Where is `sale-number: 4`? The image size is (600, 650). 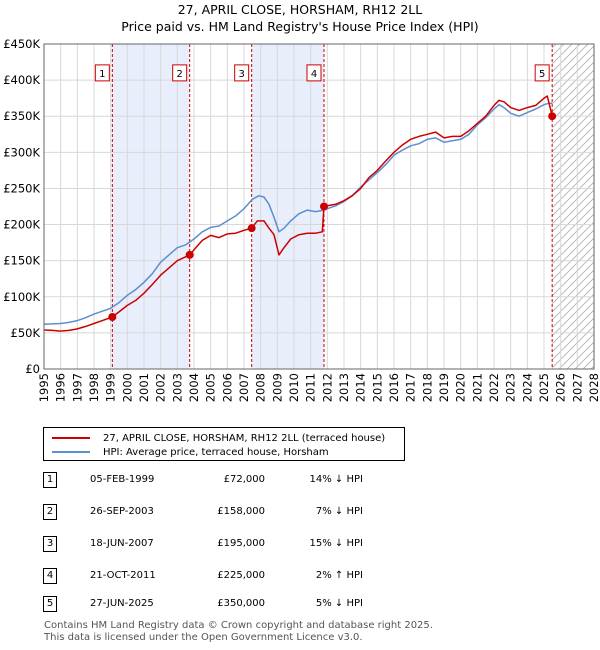 sale-number: 4 is located at coordinates (50, 576).